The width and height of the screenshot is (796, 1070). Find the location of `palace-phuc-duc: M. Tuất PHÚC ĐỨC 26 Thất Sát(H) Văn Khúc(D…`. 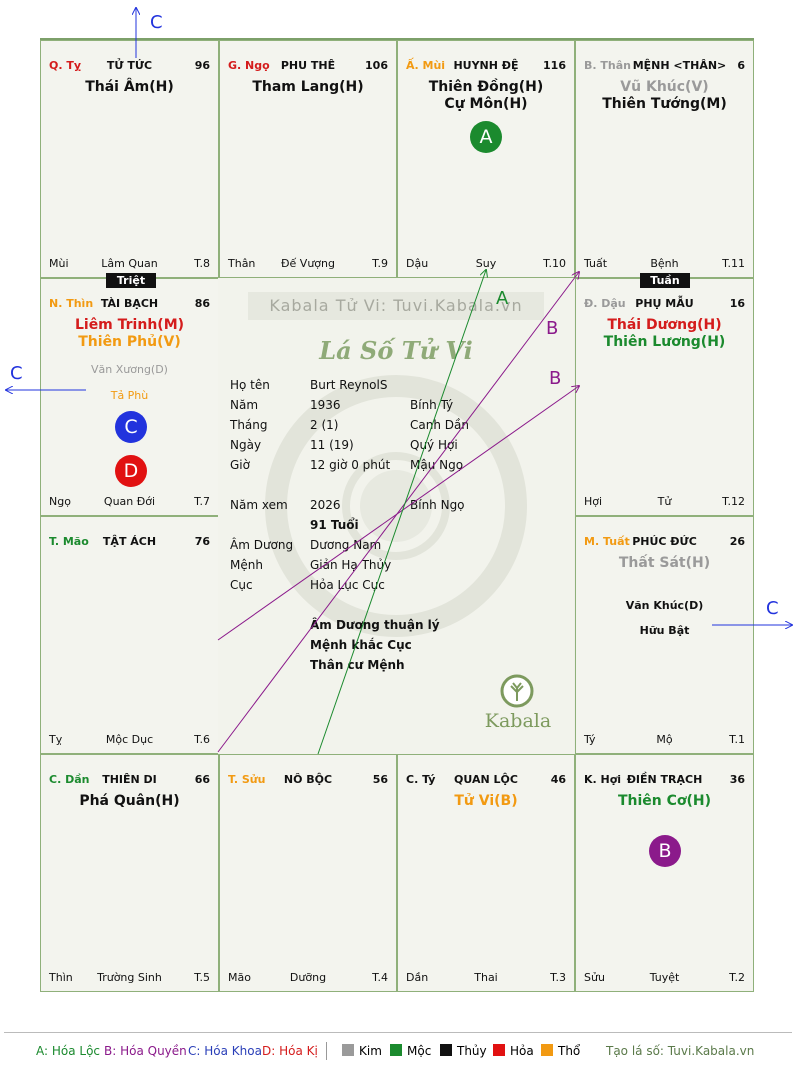

palace-phuc-duc: M. Tuất PHÚC ĐỨC 26 Thất Sát(H) Văn Khúc(D… is located at coordinates (664, 635).